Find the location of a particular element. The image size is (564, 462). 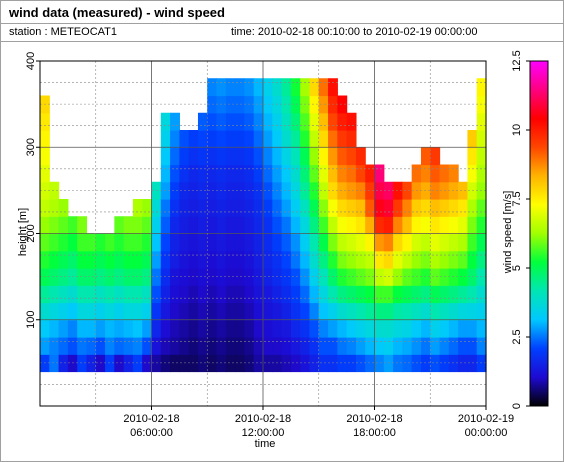

colorbar-ticks: 0 2.5 5 7.5 10 12.5 is located at coordinates (520, 229).